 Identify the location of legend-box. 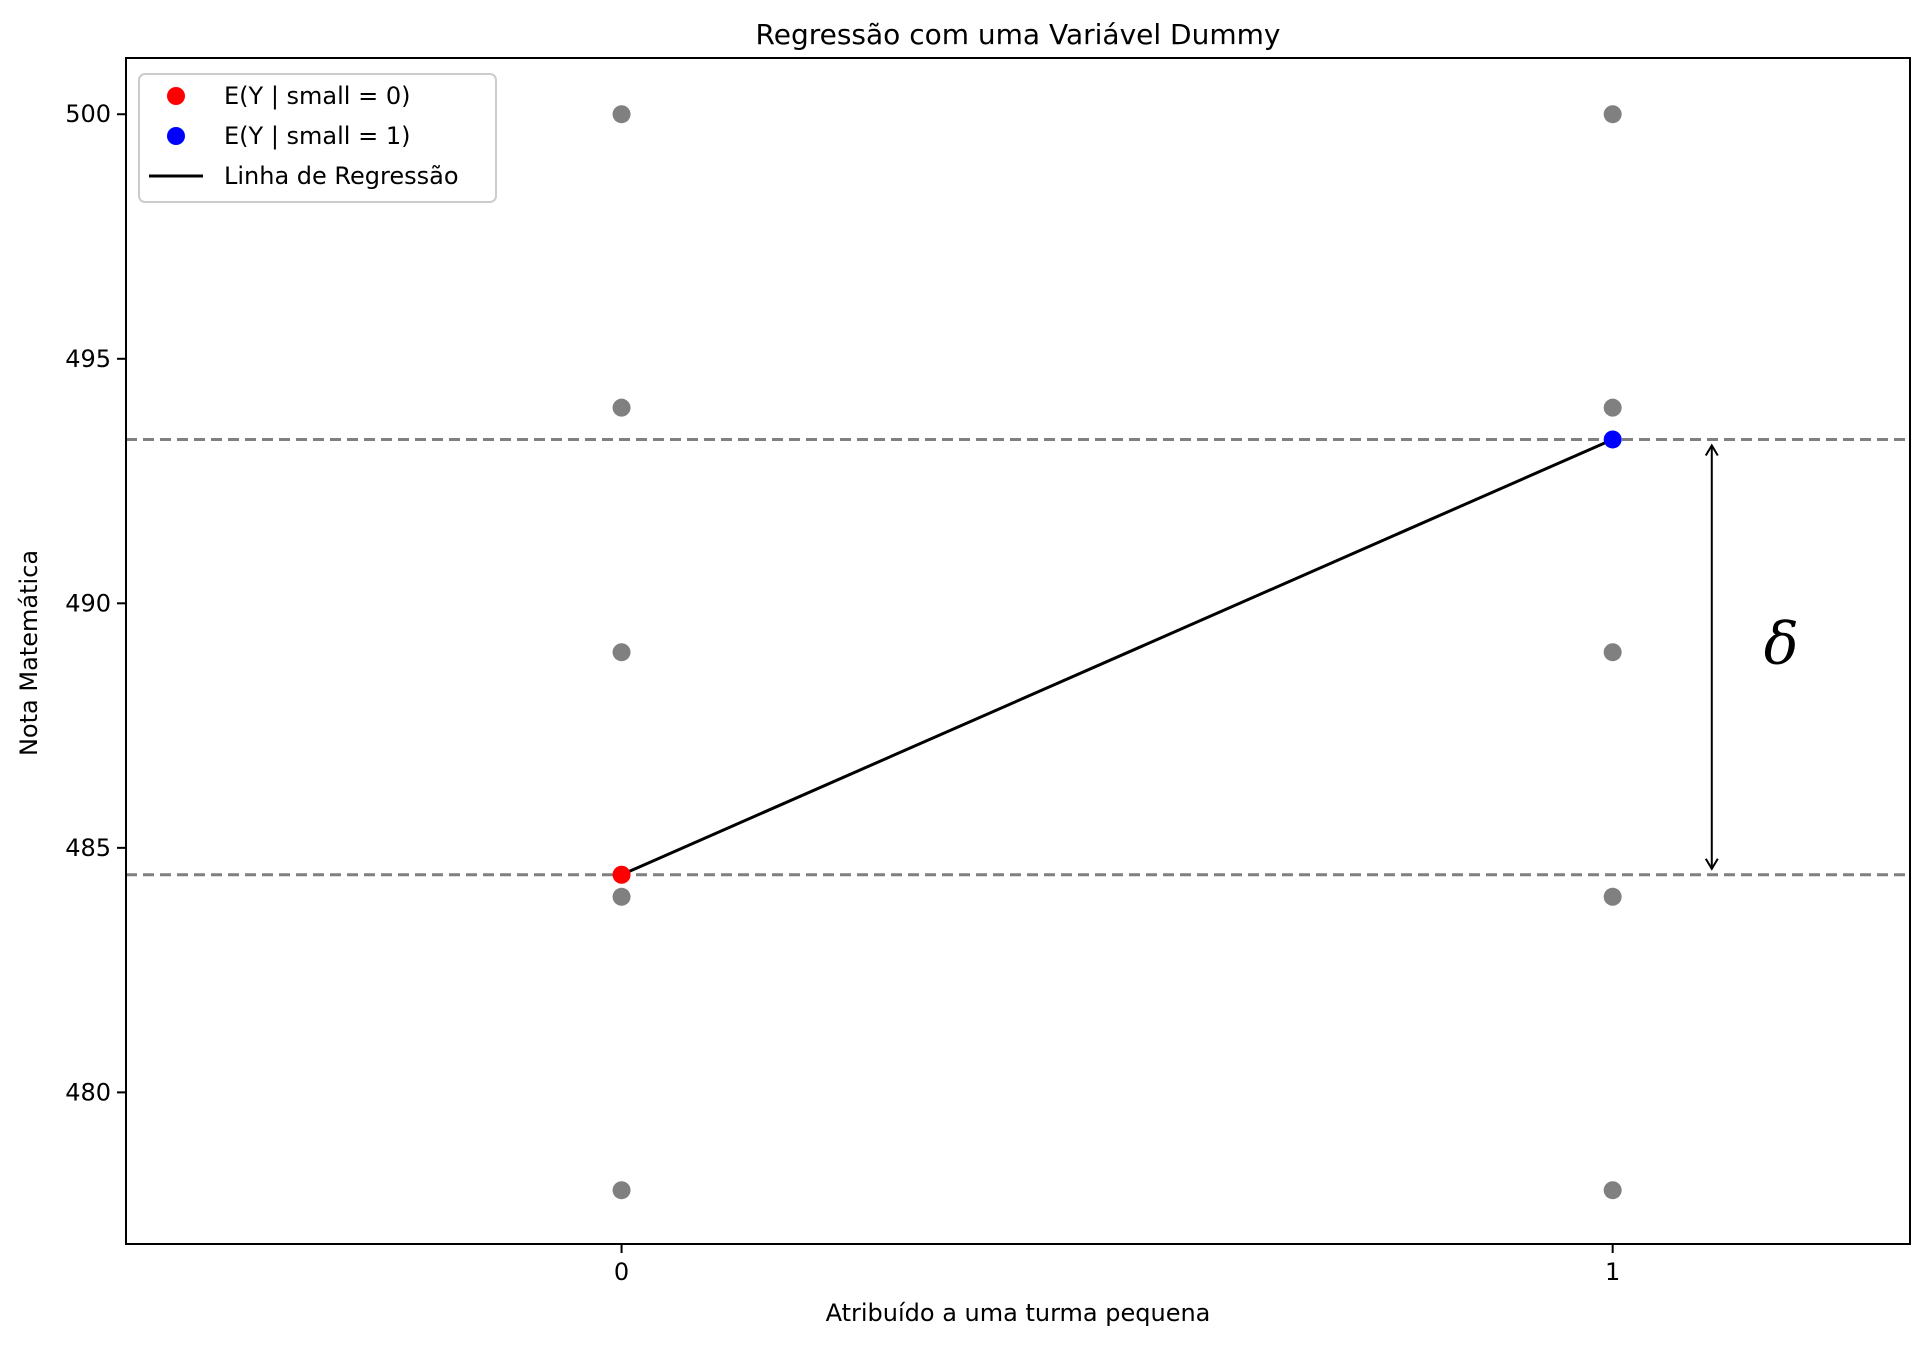
(317, 138).